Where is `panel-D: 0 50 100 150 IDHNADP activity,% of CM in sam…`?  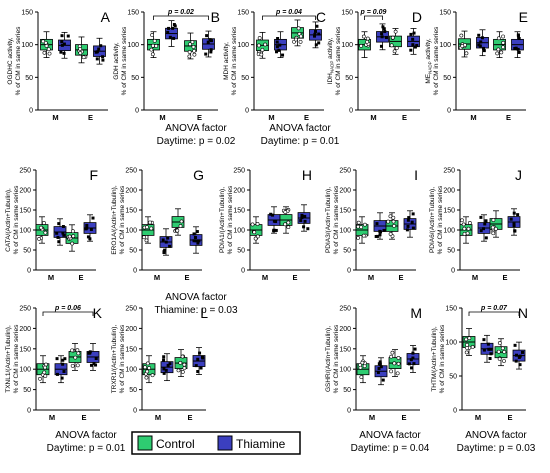 panel-D: 0 50 100 150 IDHNADP activity,% of CM in sam… is located at coordinates (374, 65).